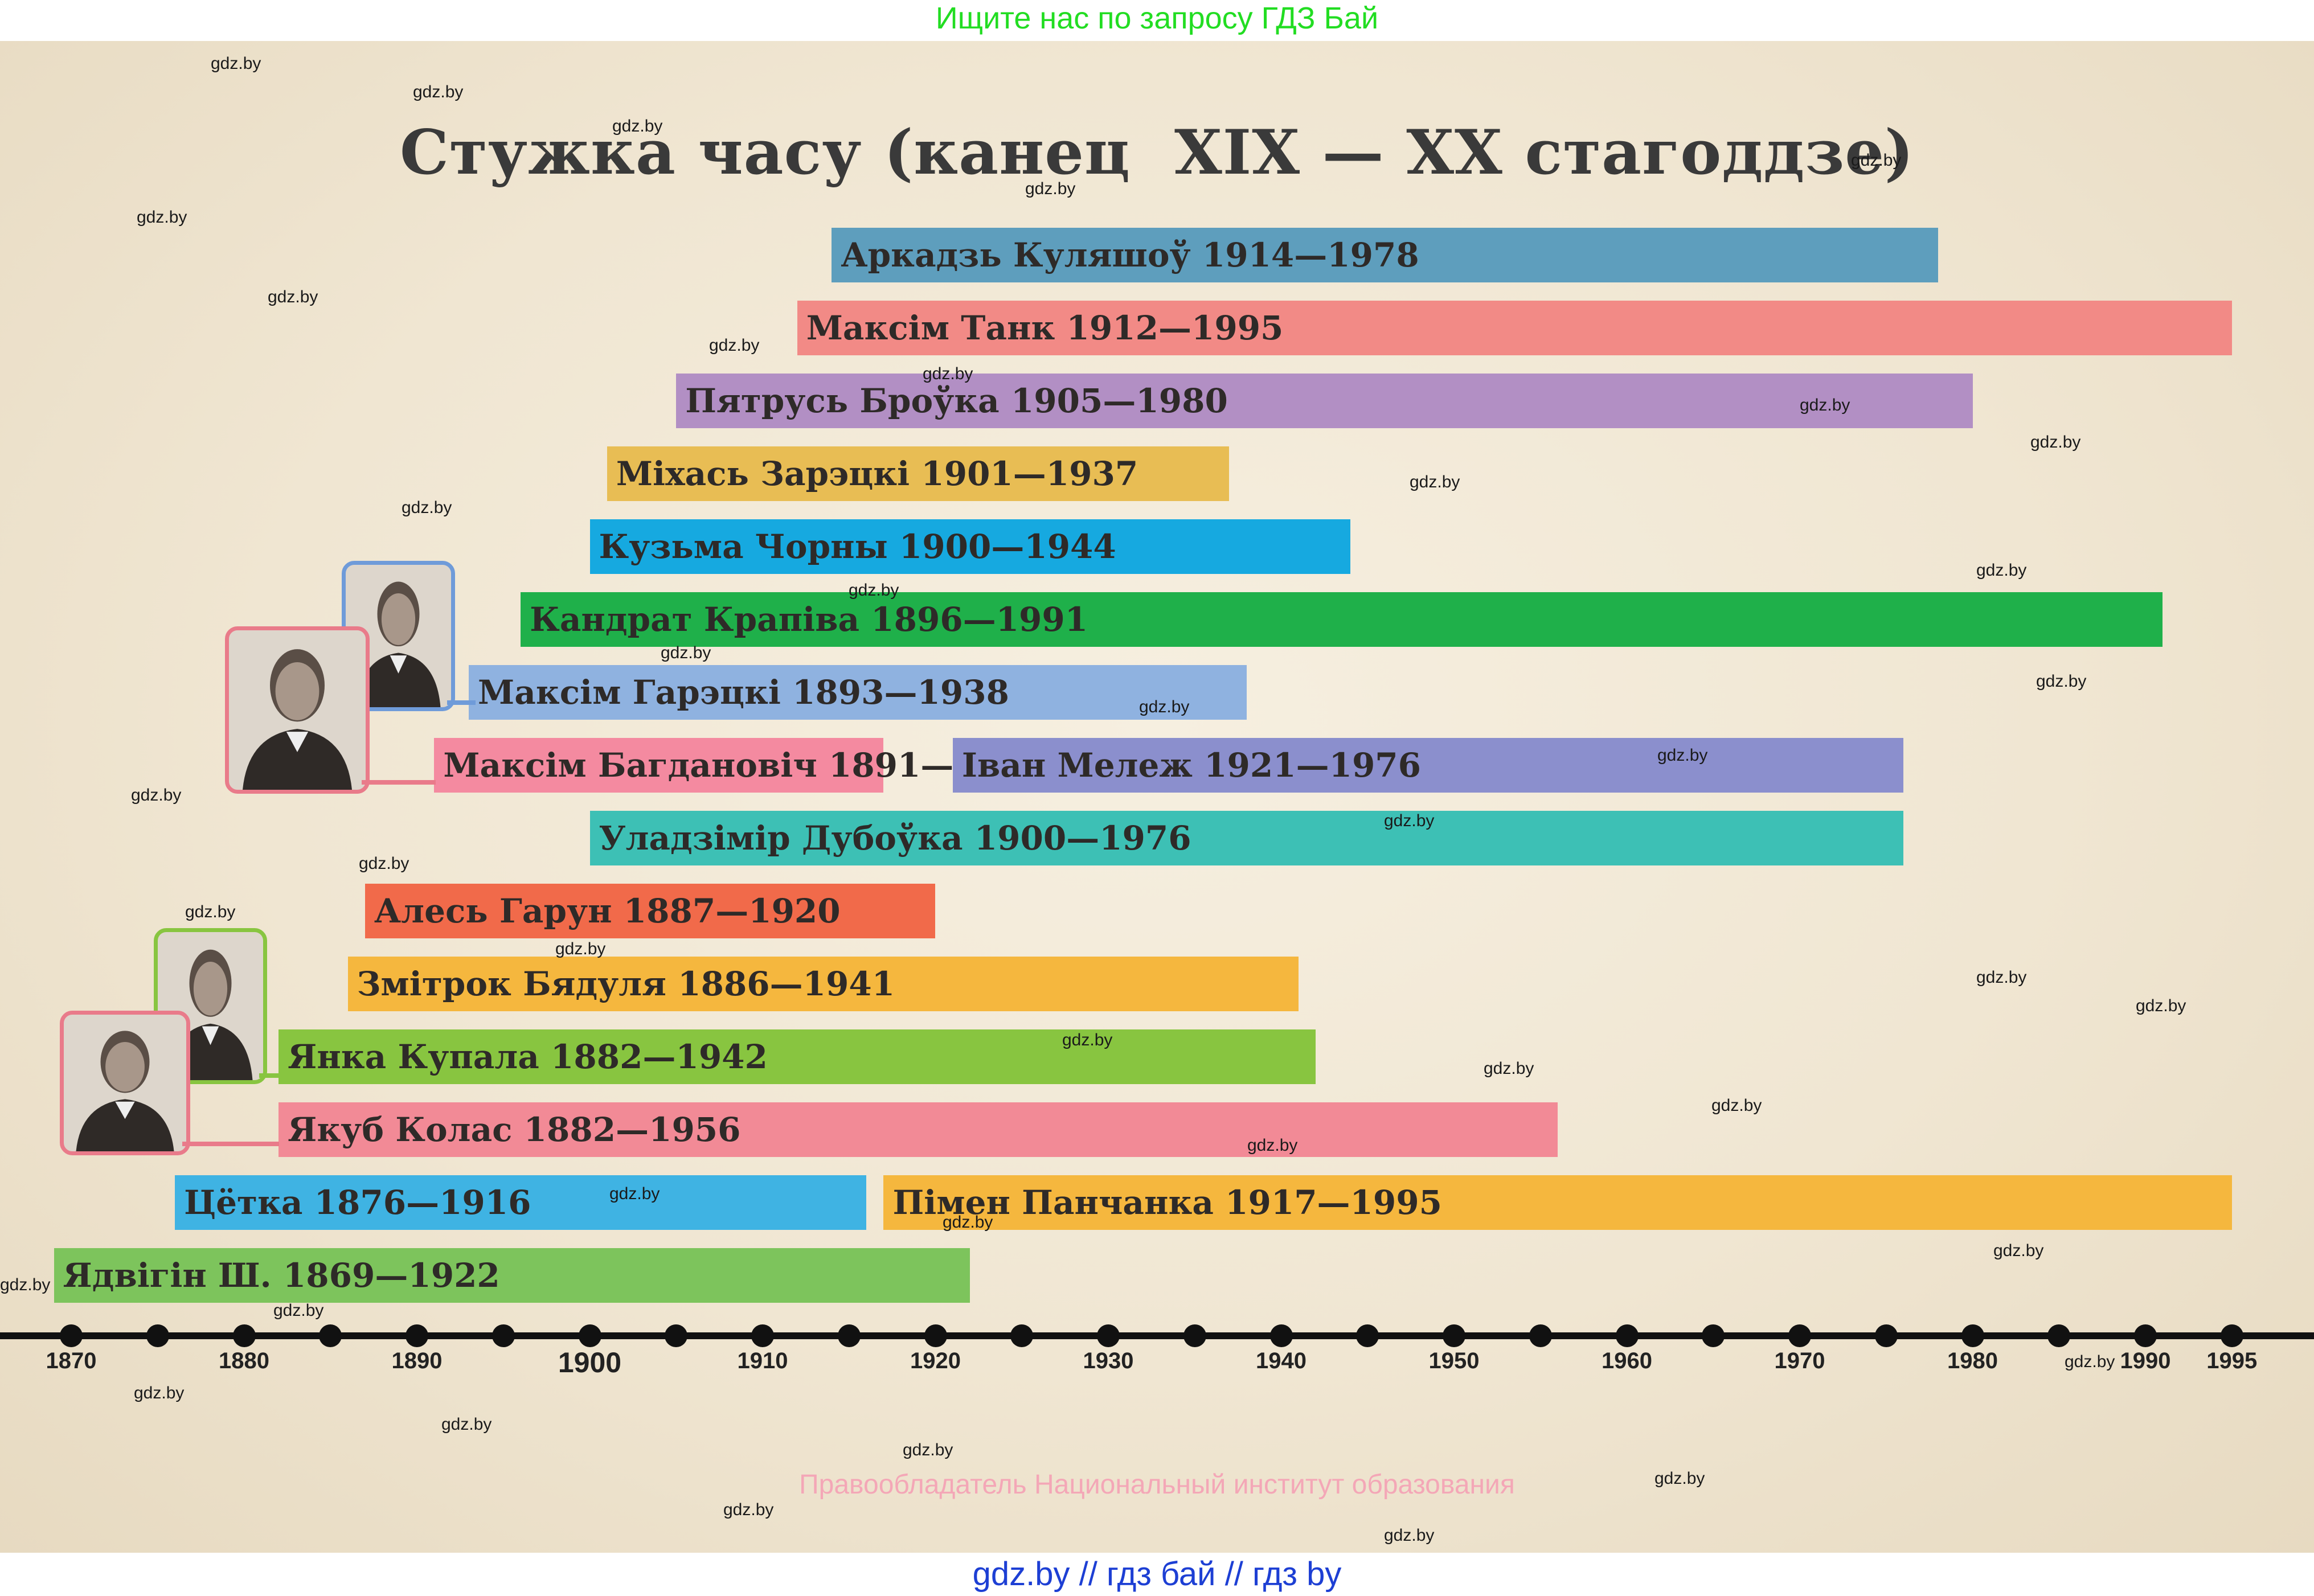 The height and width of the screenshot is (1596, 2314). I want to click on timeline-bar: Змітрок Бядуля 1886—1941, so click(823, 984).